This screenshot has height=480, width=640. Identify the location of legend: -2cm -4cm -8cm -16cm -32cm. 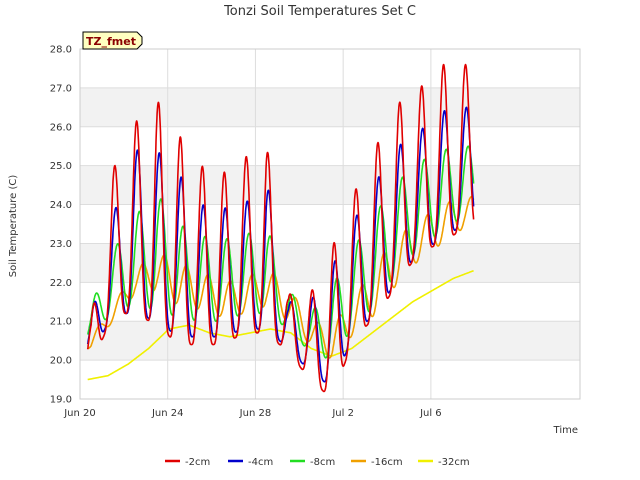
(317, 462).